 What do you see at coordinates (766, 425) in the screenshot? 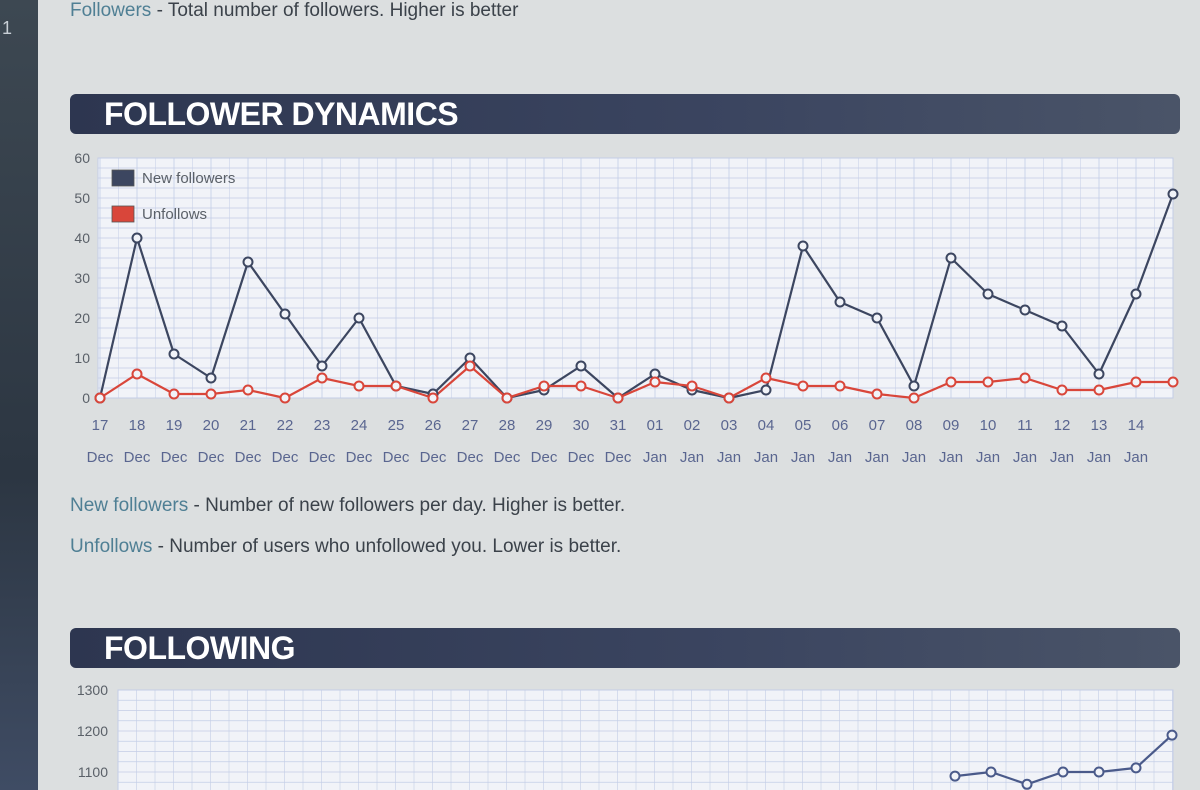
I see `x-tick-label: 04` at bounding box center [766, 425].